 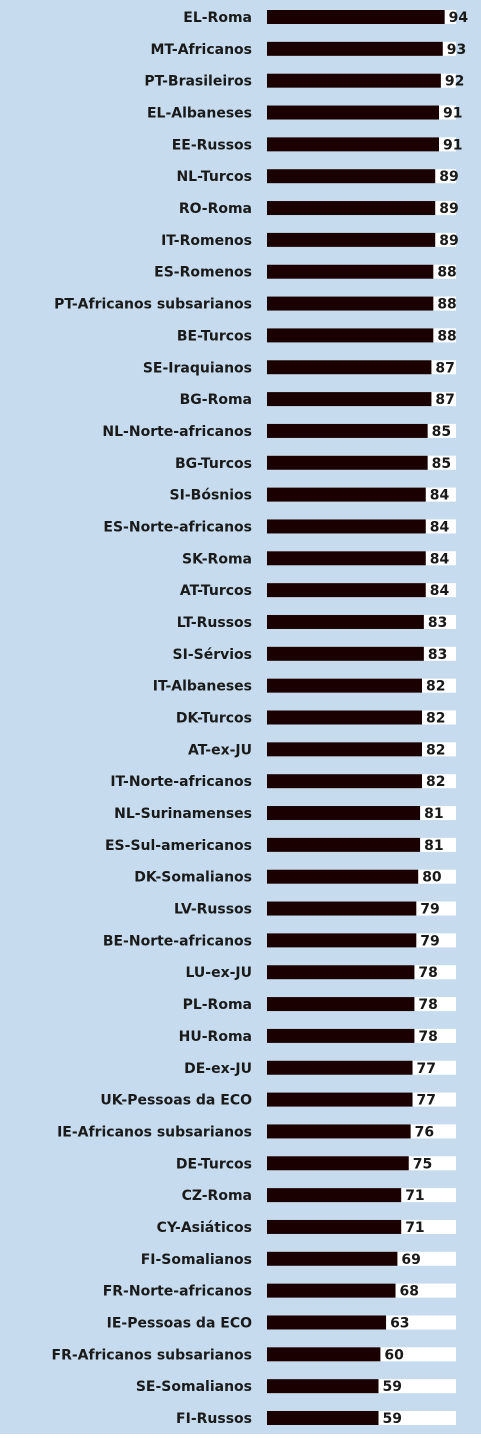 I want to click on category-label: RO-Roma, so click(x=215, y=209).